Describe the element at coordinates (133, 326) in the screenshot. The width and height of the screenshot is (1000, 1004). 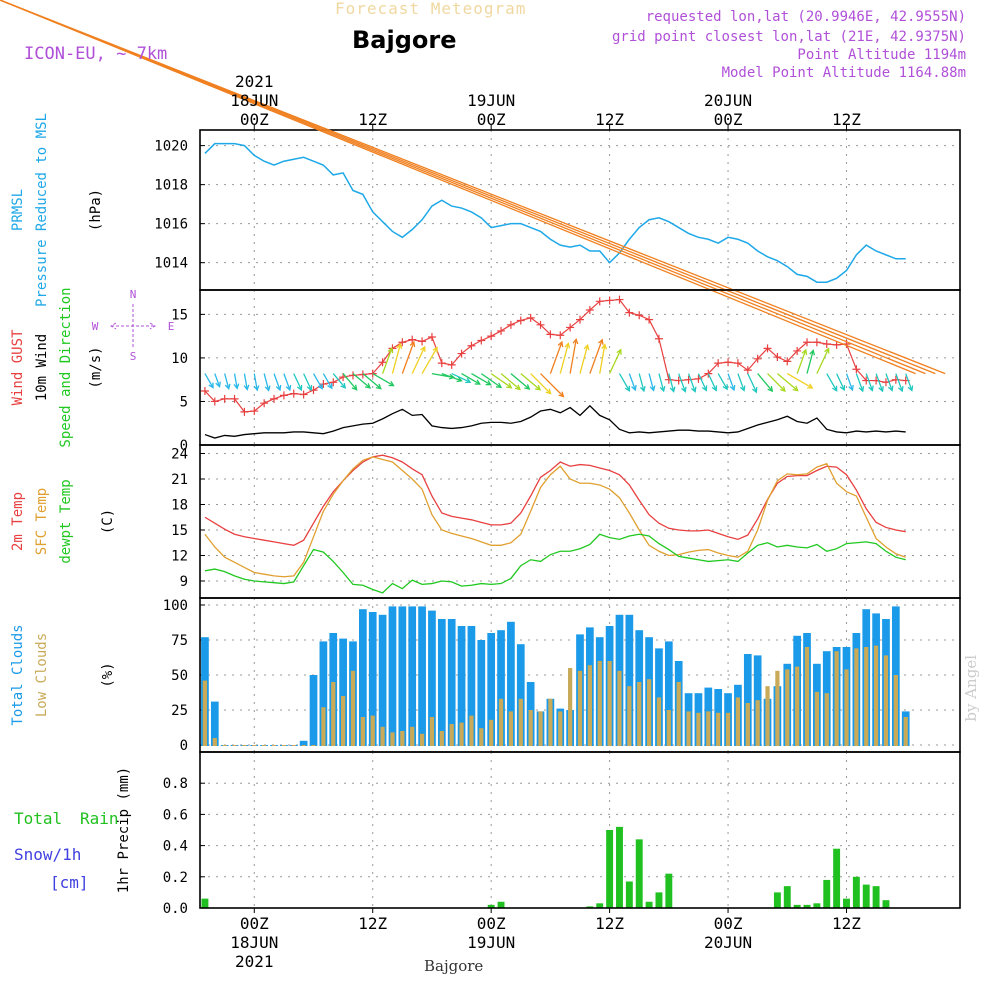
I see `compass-rose` at that location.